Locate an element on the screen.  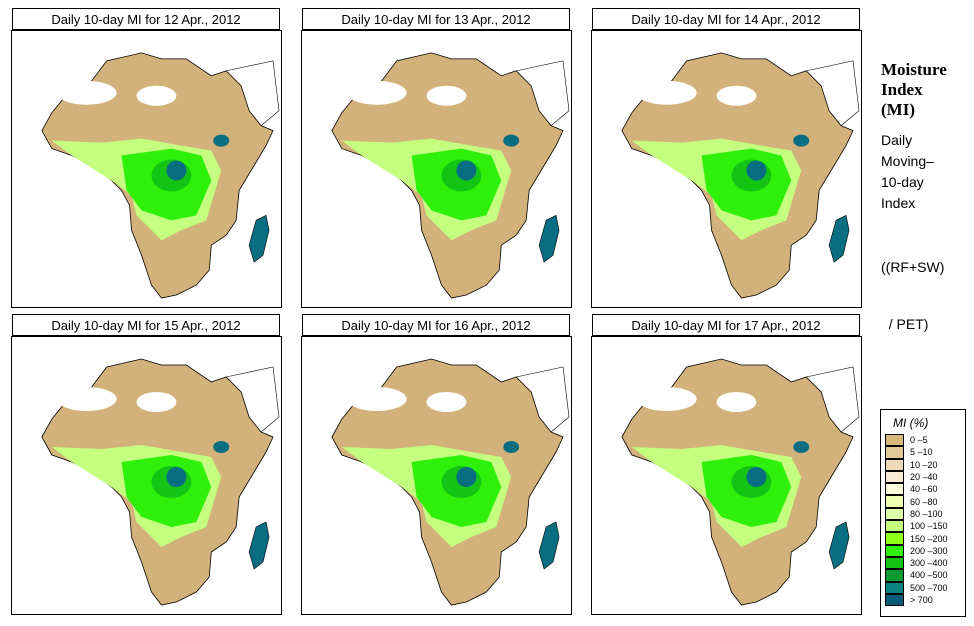
index-title: Moisture Index (MI) is located at coordinates (914, 90).